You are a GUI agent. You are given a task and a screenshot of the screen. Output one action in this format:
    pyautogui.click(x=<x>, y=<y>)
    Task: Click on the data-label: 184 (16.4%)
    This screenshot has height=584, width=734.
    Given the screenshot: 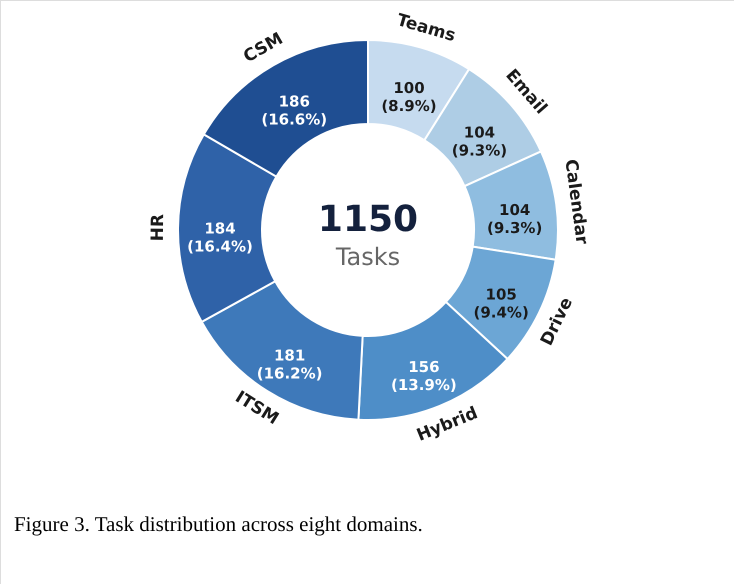 What is the action you would take?
    pyautogui.click(x=220, y=237)
    